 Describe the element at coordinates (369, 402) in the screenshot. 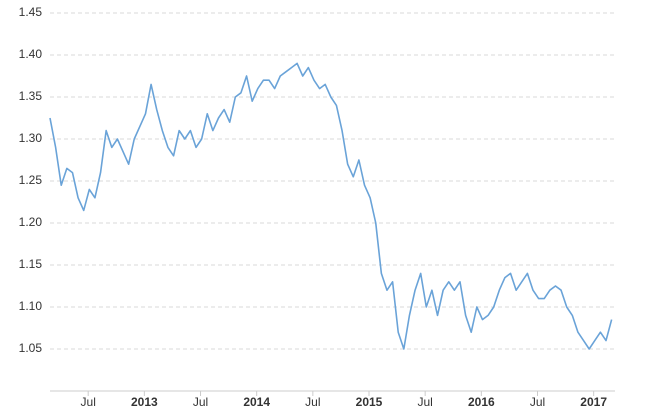

I see `x-tick-label: 2015` at that location.